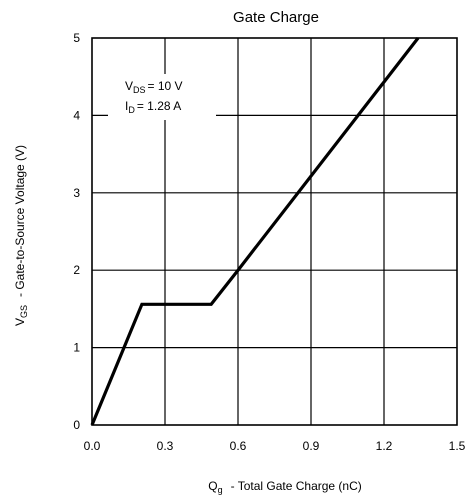  What do you see at coordinates (76, 231) in the screenshot?
I see `y-tick-labels: 0 1 2 3 4 5` at bounding box center [76, 231].